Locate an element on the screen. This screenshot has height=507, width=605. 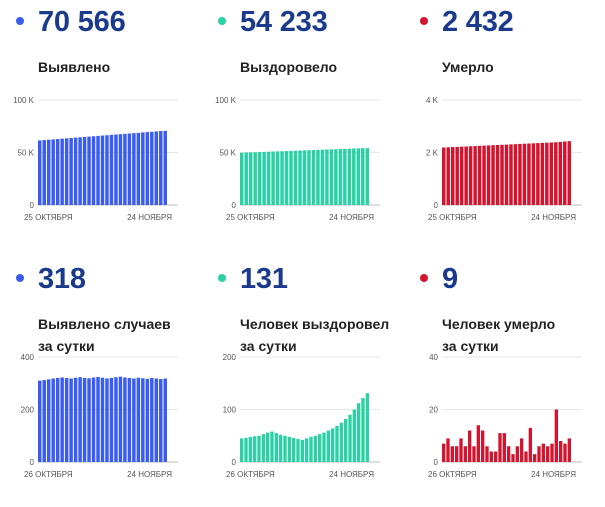
y-tick-label: 2 K is located at coordinates (432, 153).